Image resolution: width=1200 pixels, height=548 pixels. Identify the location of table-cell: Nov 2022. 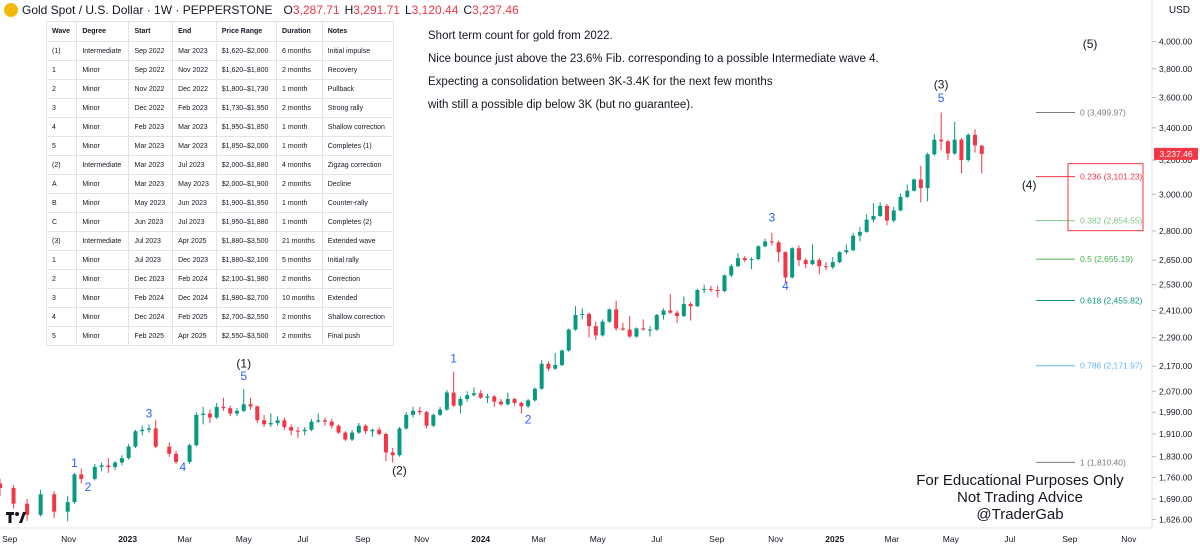
(151, 89).